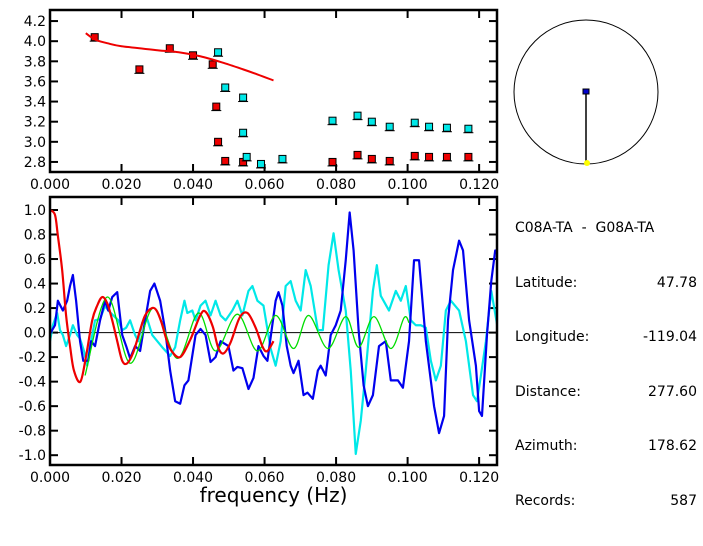 This screenshot has width=703, height=546. I want to click on azimuth-map, so click(586, 92).